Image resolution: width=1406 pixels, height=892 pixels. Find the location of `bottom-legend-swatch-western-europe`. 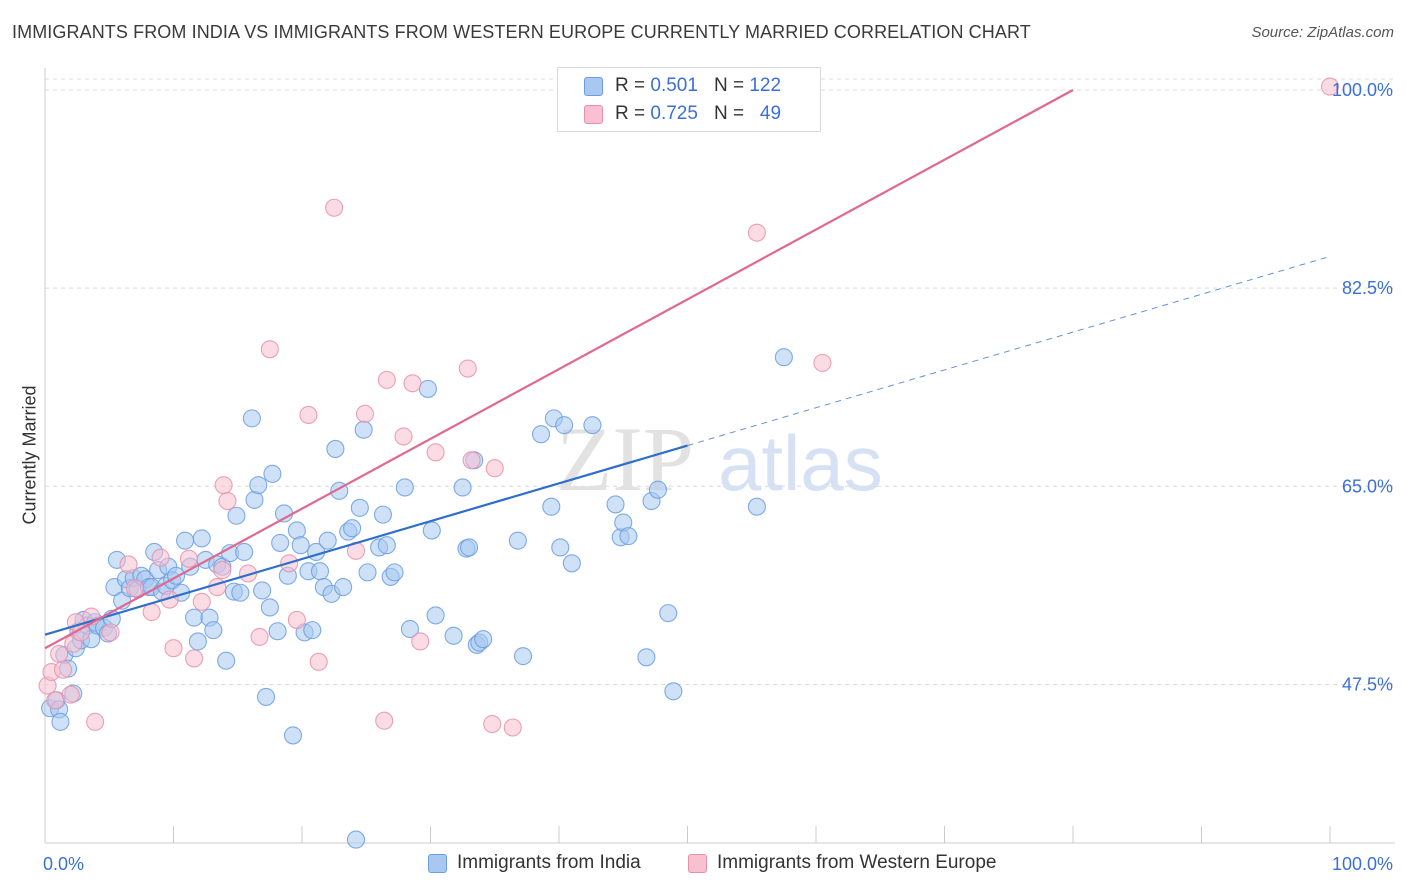

bottom-legend-swatch-western-europe is located at coordinates (697, 863).